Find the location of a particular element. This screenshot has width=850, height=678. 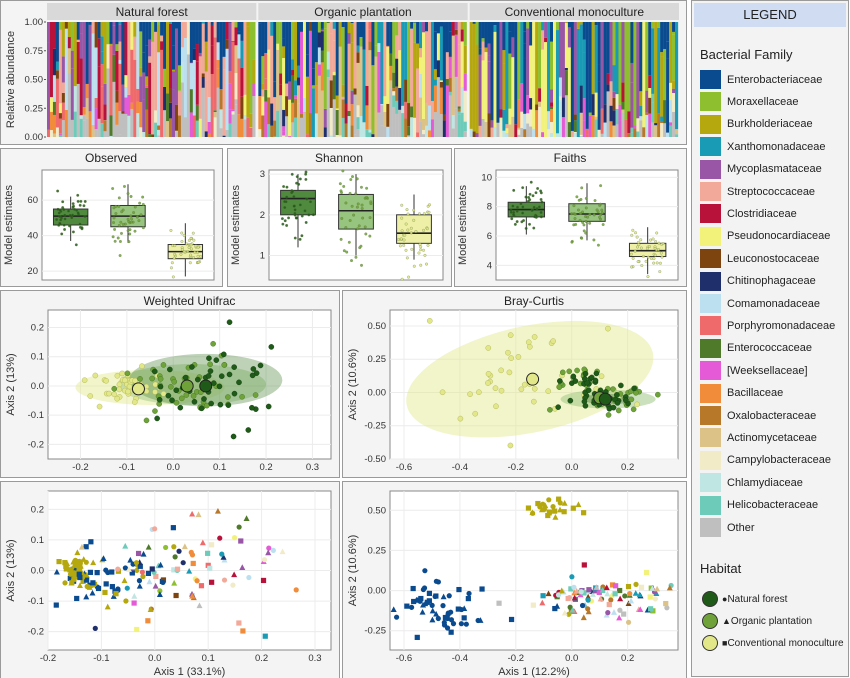

habitat-legend-item: ● Natural forest is located at coordinates (743, 599).